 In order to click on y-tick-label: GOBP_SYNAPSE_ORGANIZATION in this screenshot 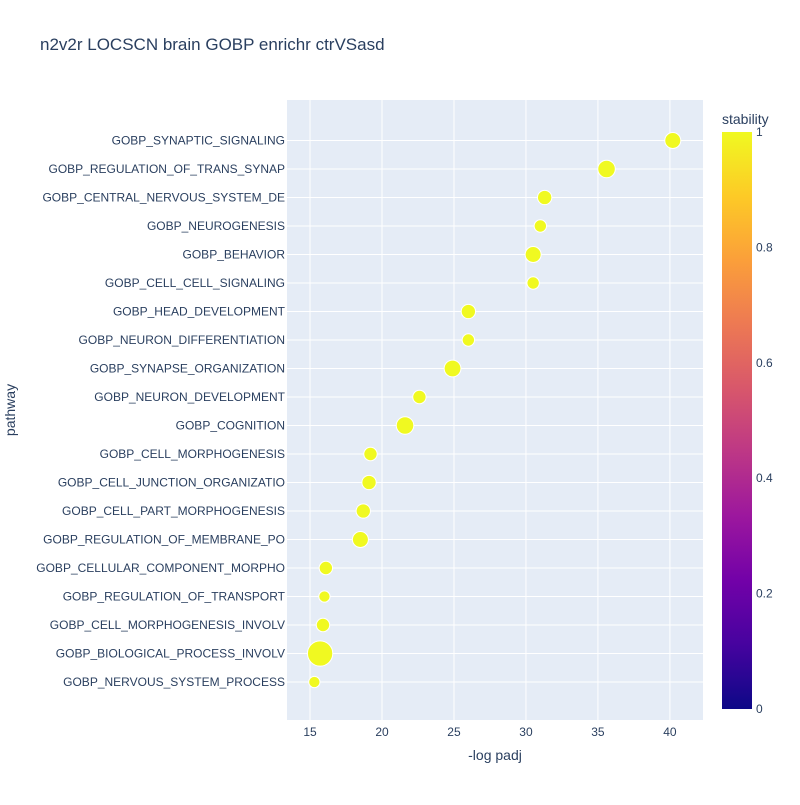, I will do `click(187, 369)`.